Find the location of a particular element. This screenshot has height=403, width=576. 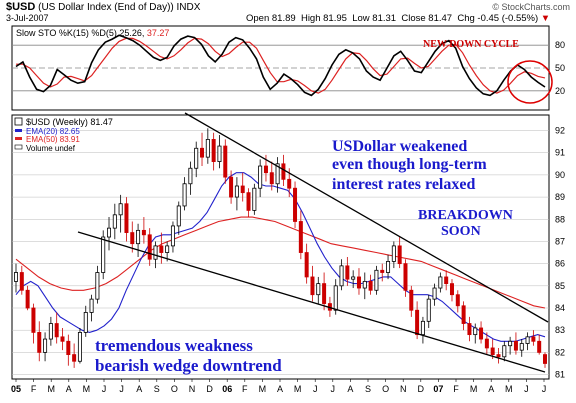

close-label: Close is located at coordinates (413, 18).